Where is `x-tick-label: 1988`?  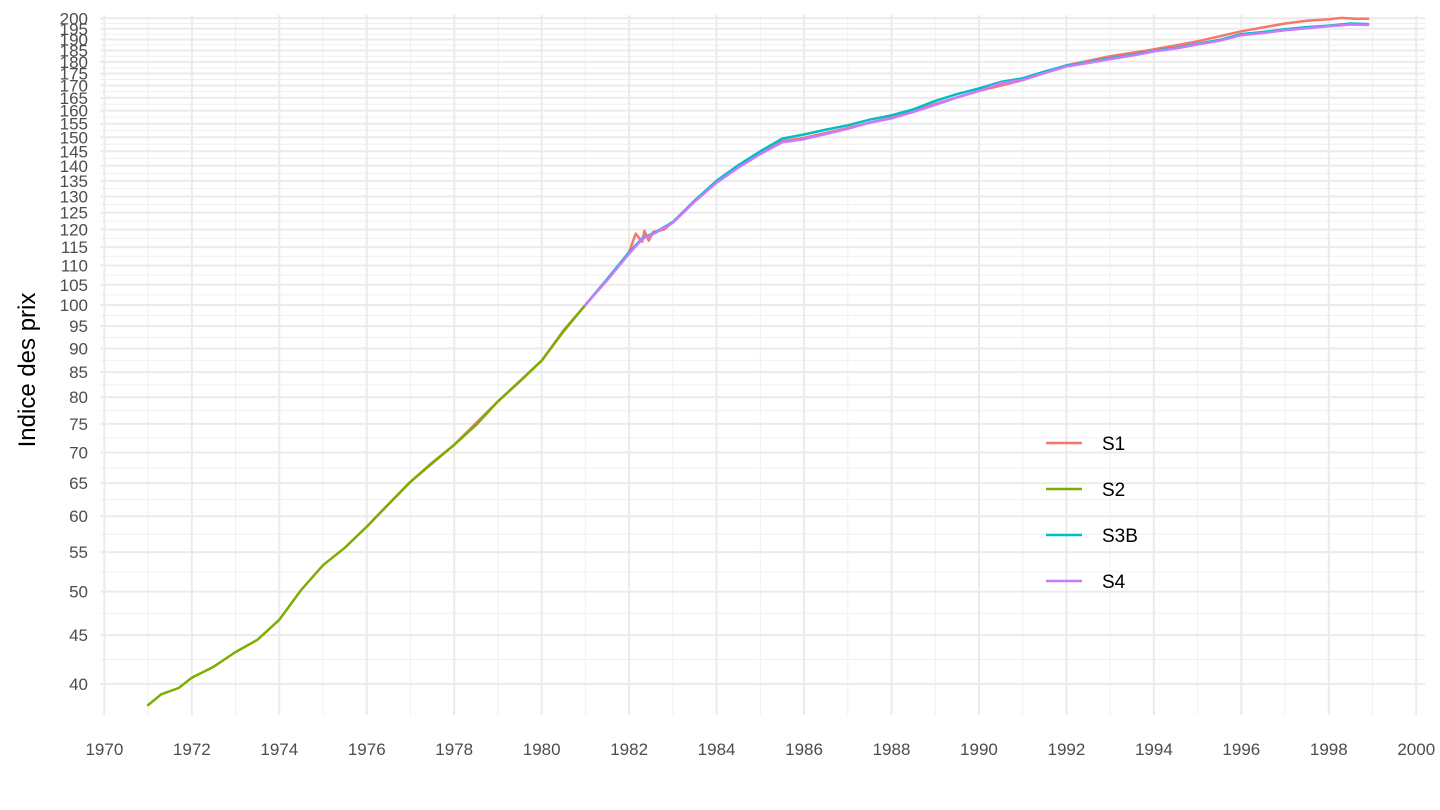 x-tick-label: 1988 is located at coordinates (892, 749).